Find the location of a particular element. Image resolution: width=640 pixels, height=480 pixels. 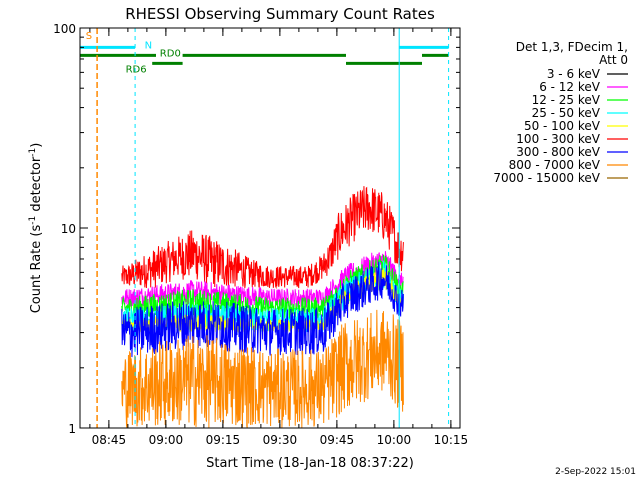

series-300-800keV is located at coordinates (262, 309).